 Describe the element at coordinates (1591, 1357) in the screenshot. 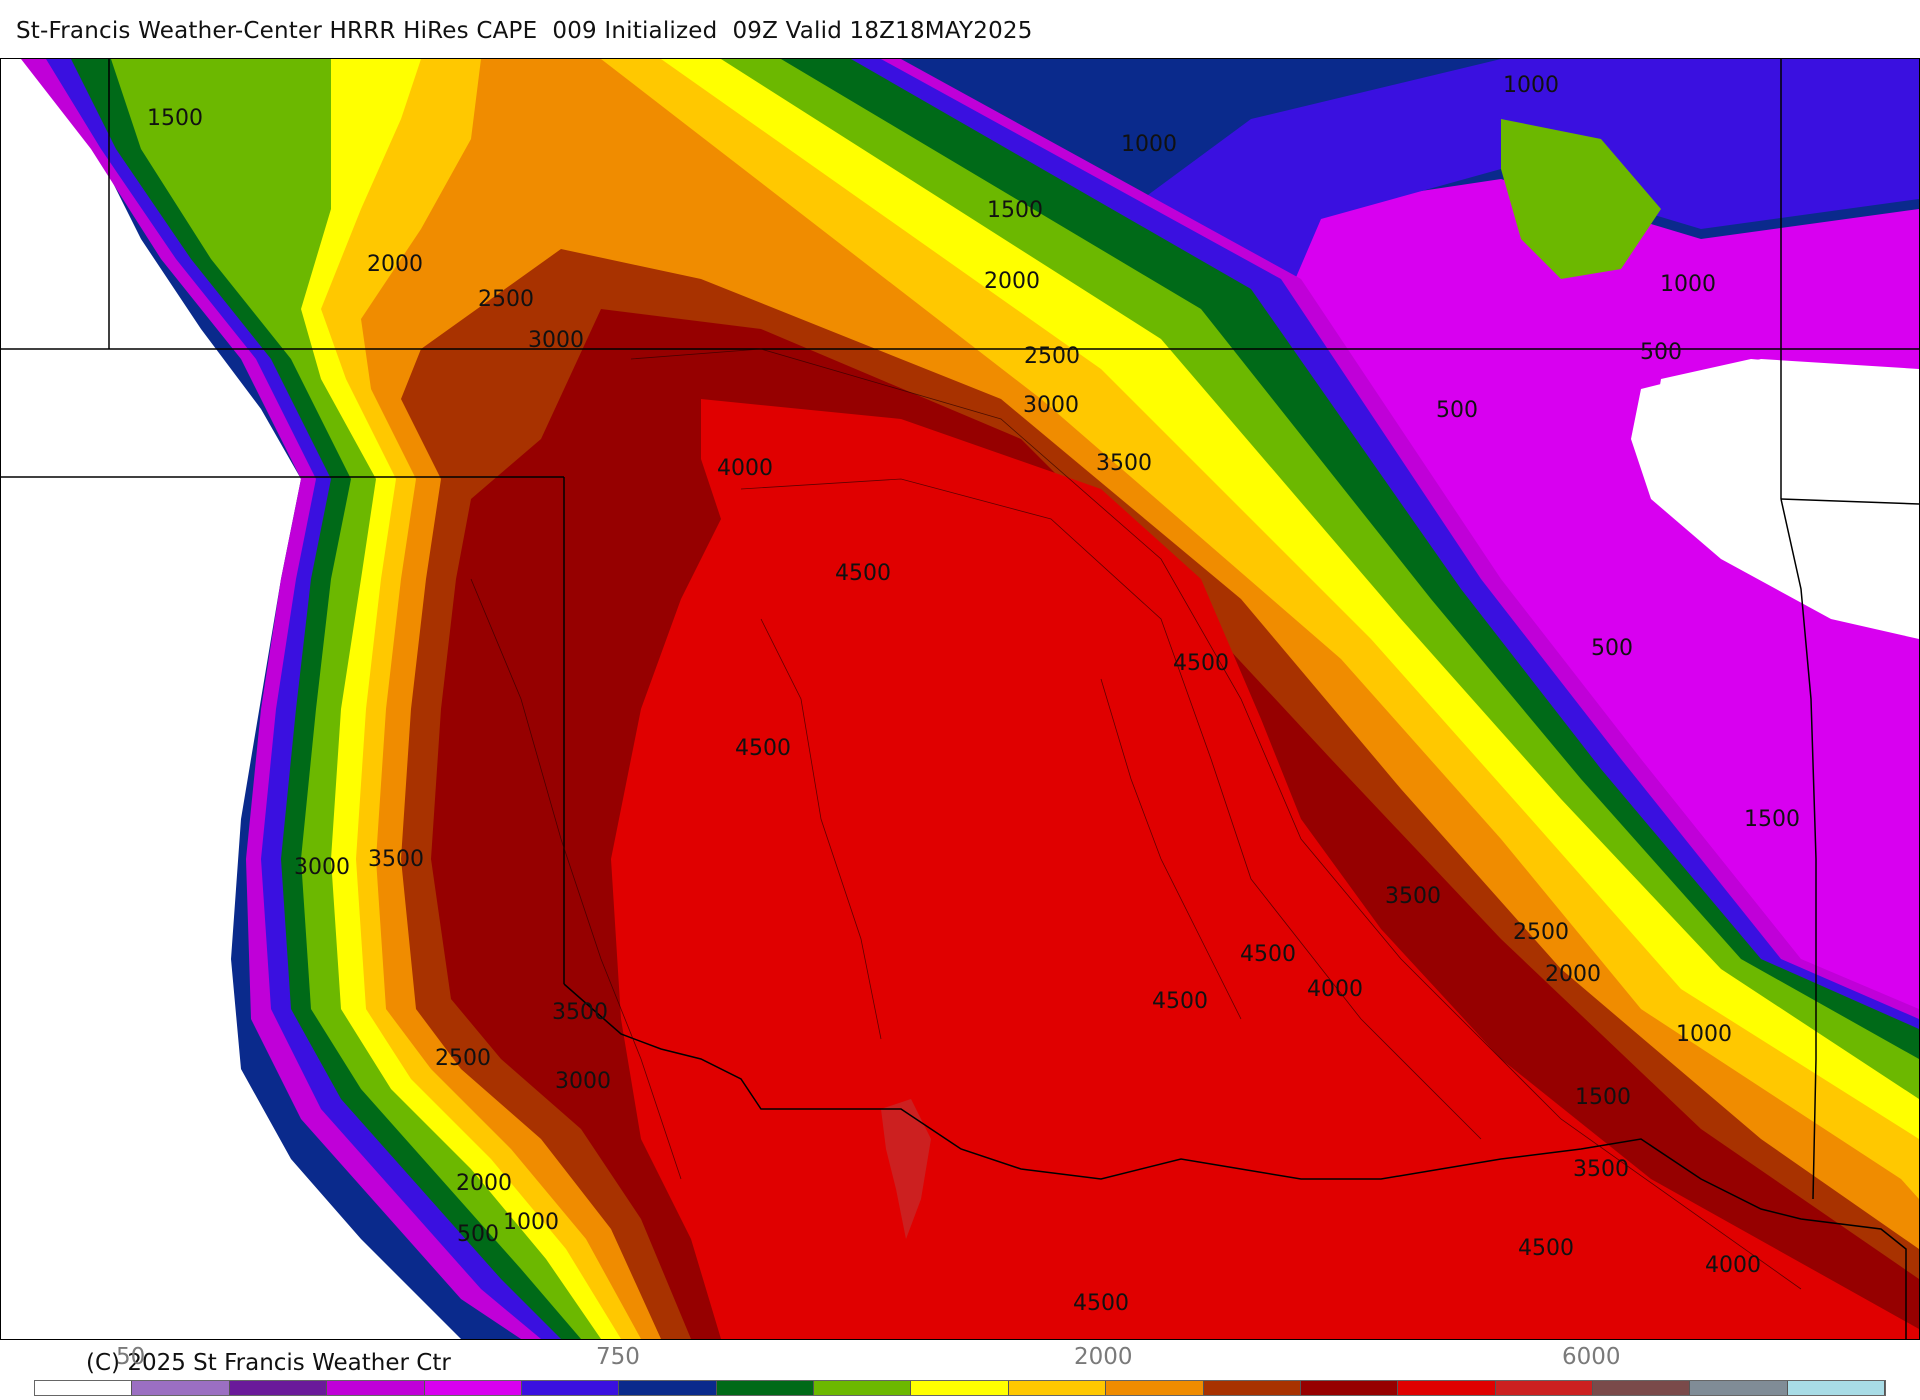

I see `colorbar-tick-label: 6000` at that location.